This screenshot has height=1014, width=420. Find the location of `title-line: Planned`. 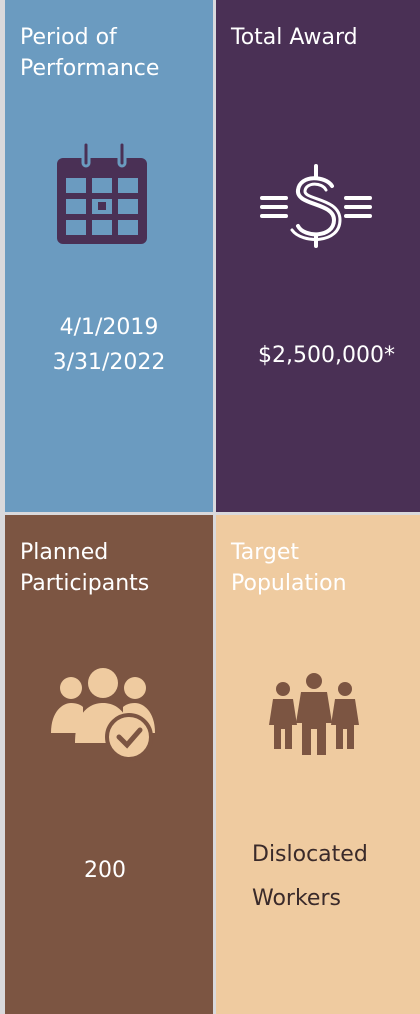

title-line: Planned is located at coordinates (64, 552).